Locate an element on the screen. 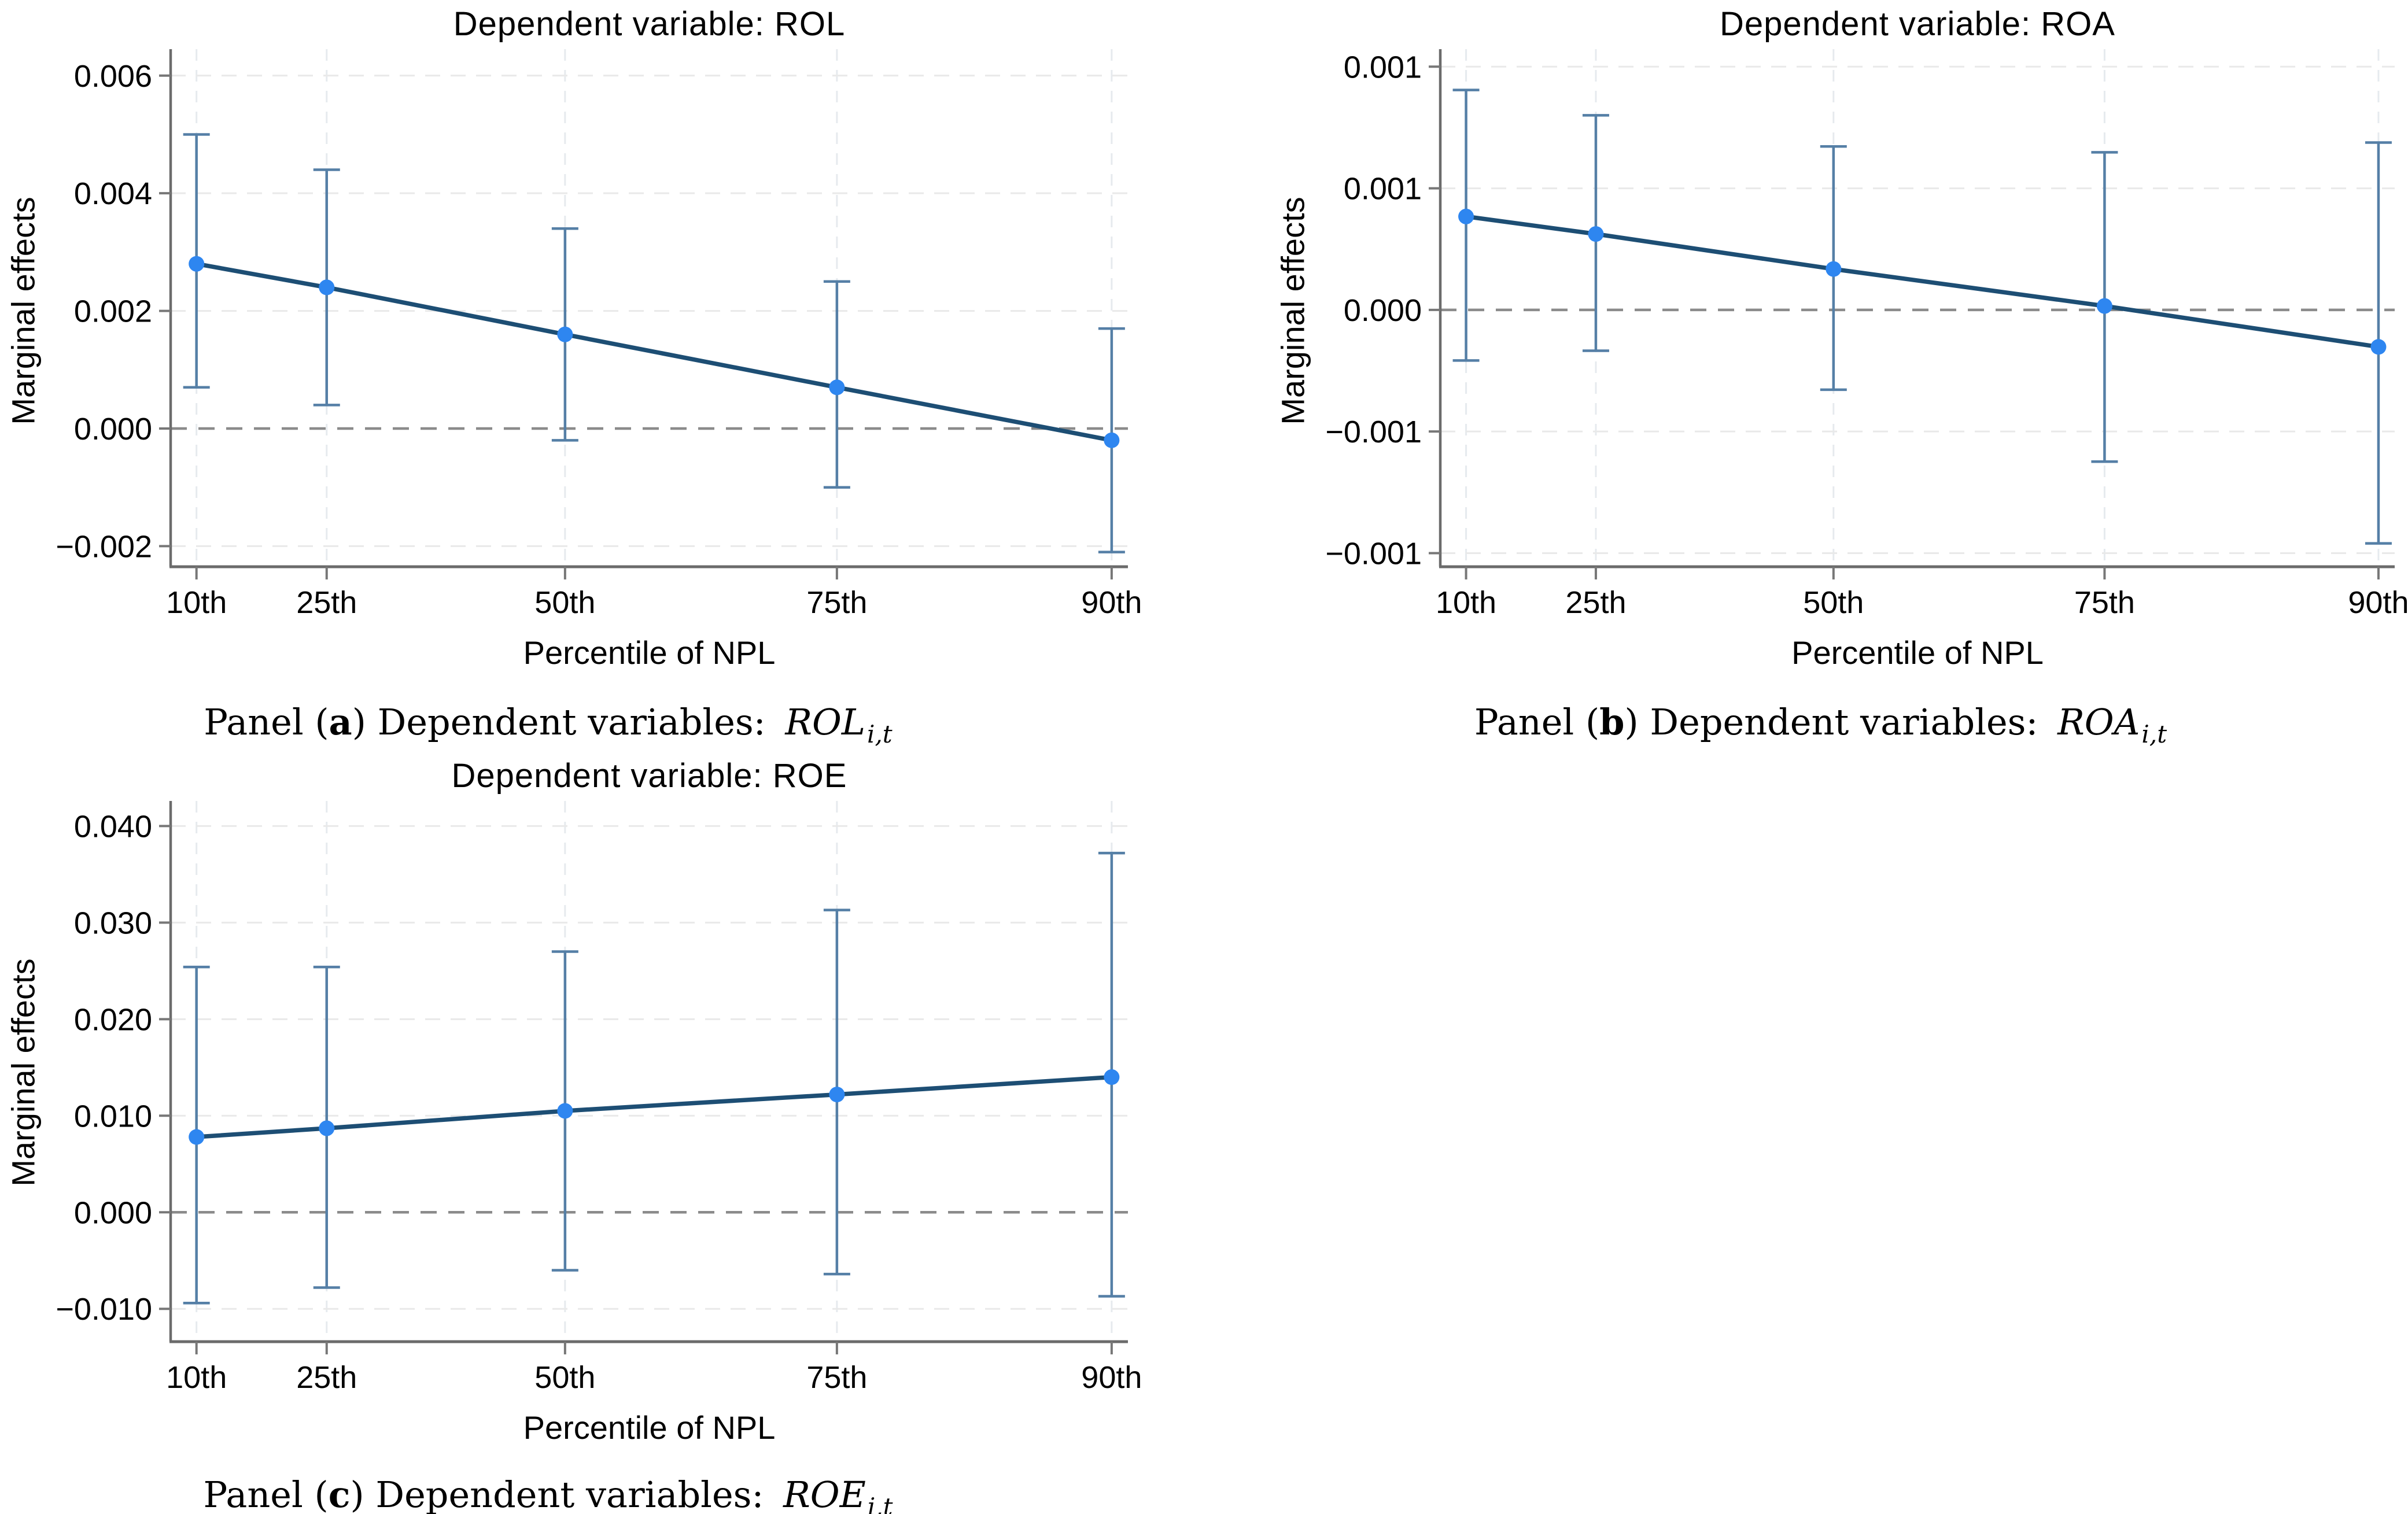 This screenshot has height=1514, width=2408. y-tick-label: 0.004 is located at coordinates (113, 193).